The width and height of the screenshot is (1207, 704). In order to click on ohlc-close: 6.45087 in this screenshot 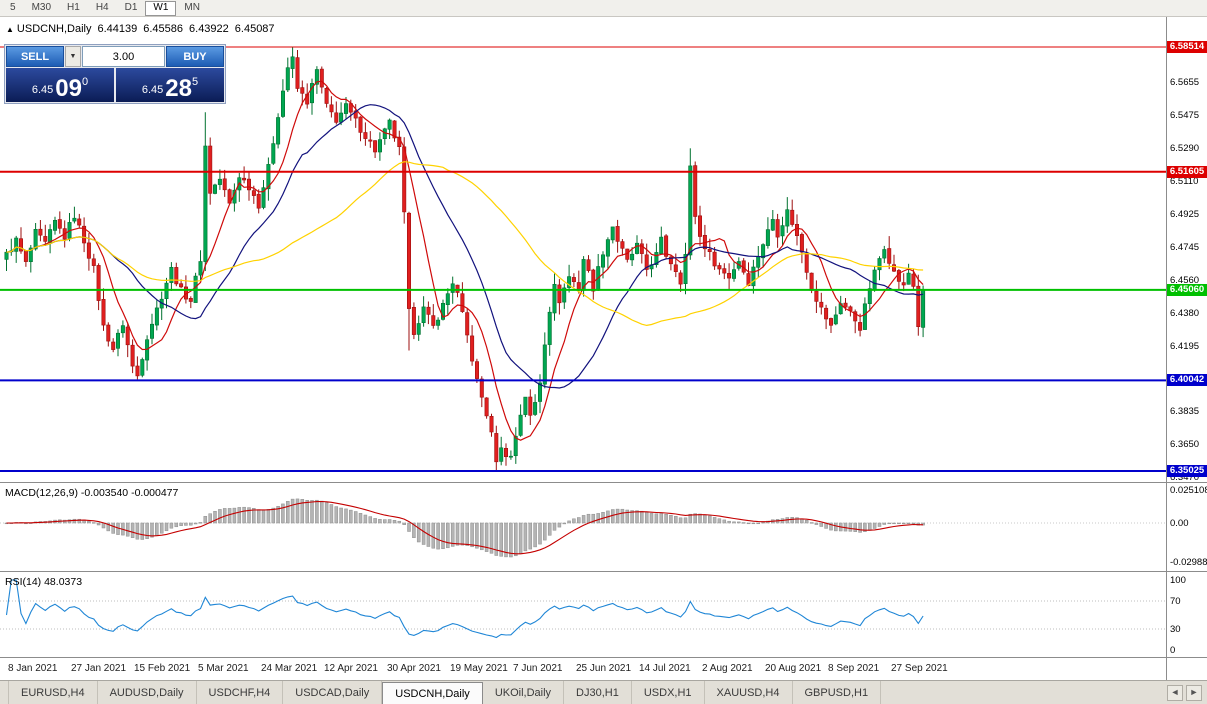, I will do `click(254, 29)`.